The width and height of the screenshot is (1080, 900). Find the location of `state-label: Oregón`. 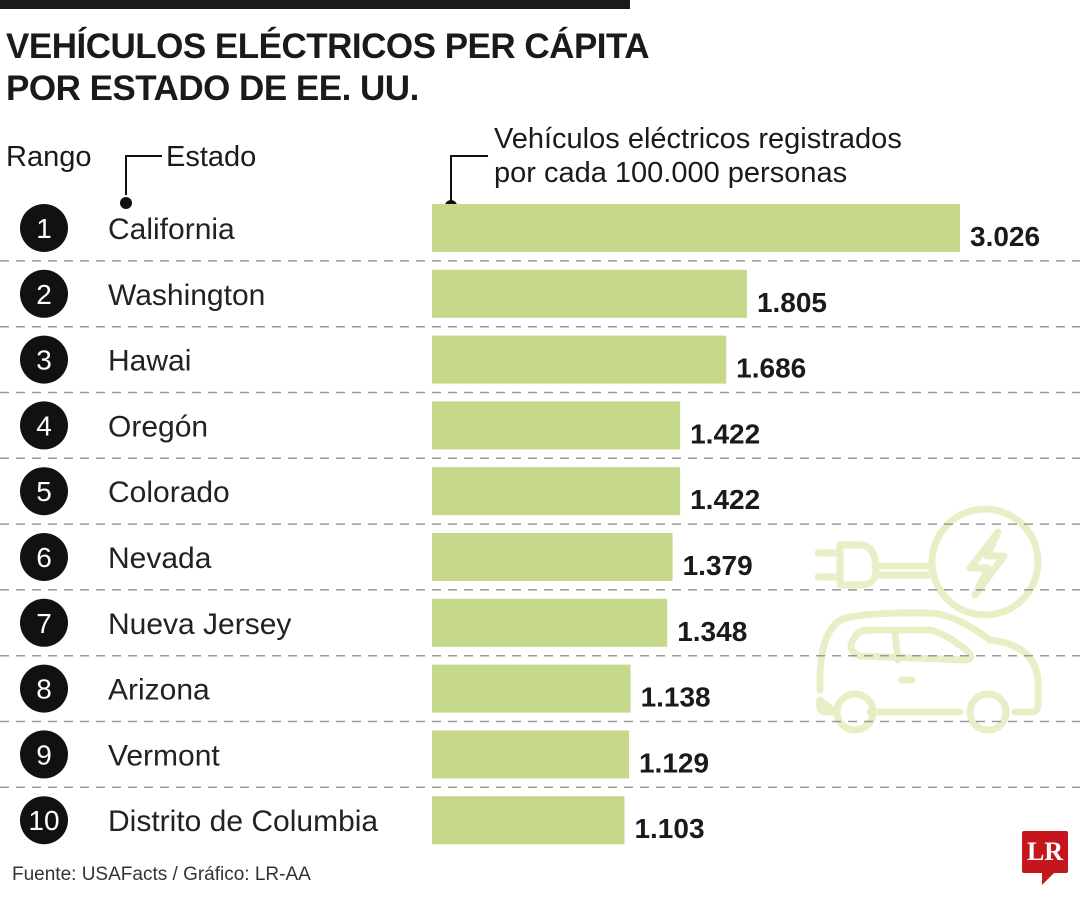

state-label: Oregón is located at coordinates (158, 426).